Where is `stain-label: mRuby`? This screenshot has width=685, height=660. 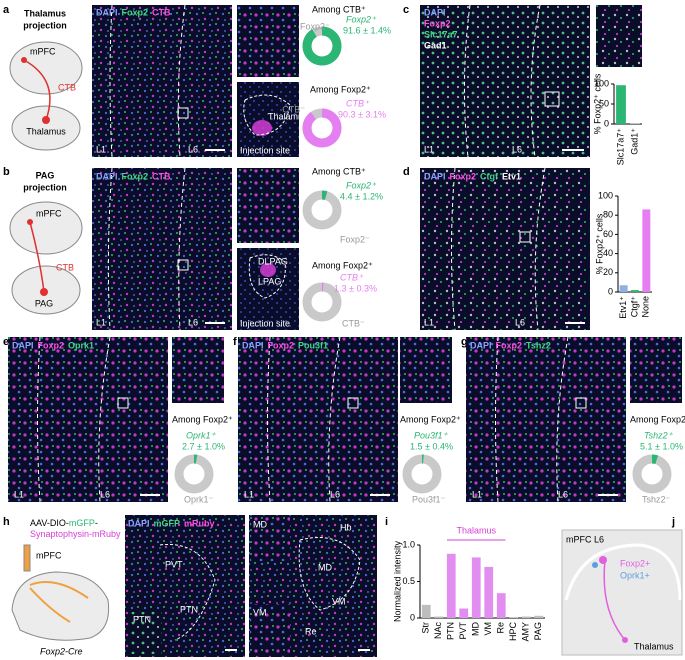
stain-label: mRuby is located at coordinates (199, 523).